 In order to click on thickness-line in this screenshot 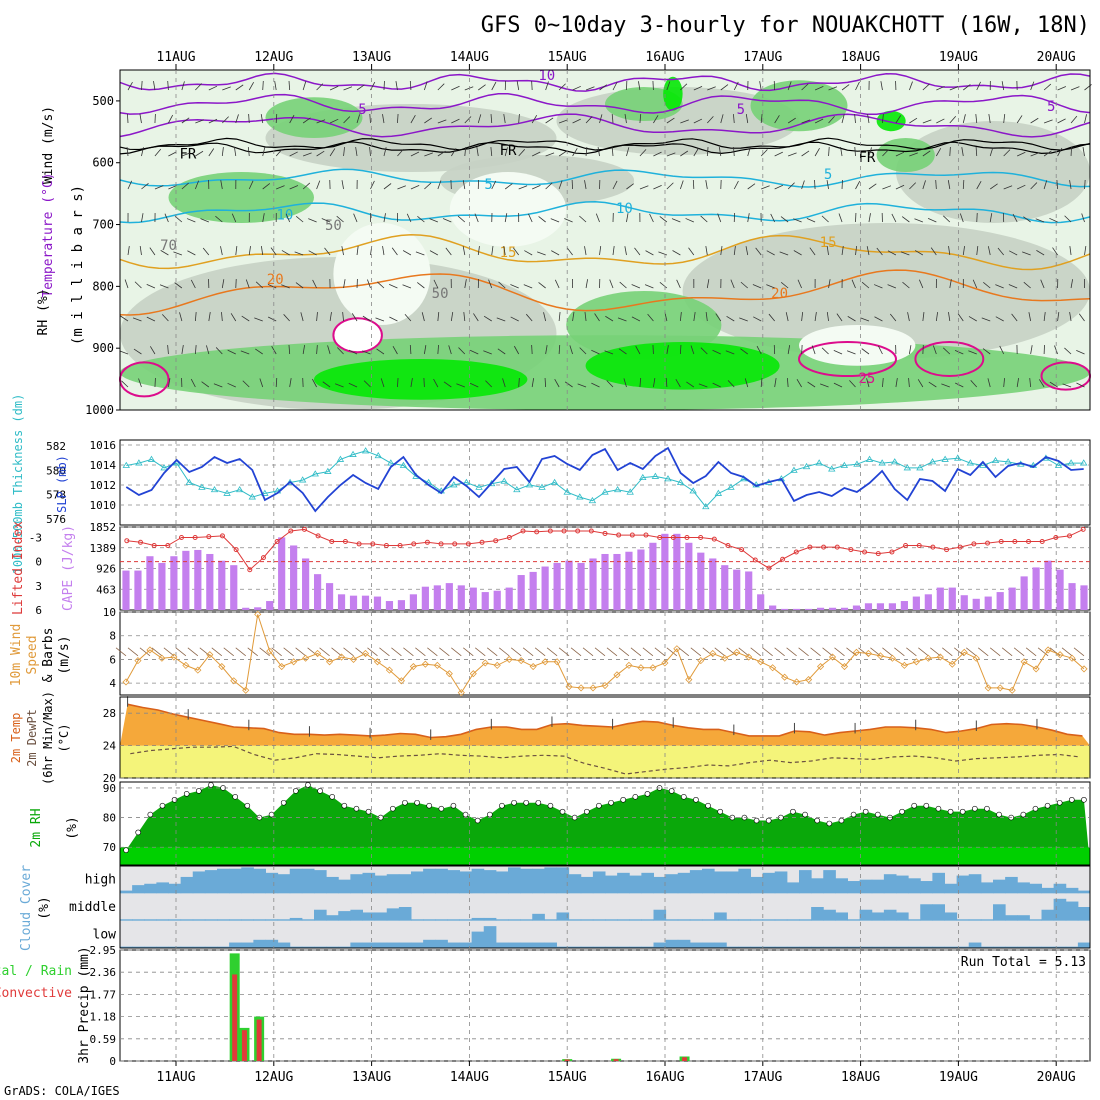, I will do `click(605, 479)`.